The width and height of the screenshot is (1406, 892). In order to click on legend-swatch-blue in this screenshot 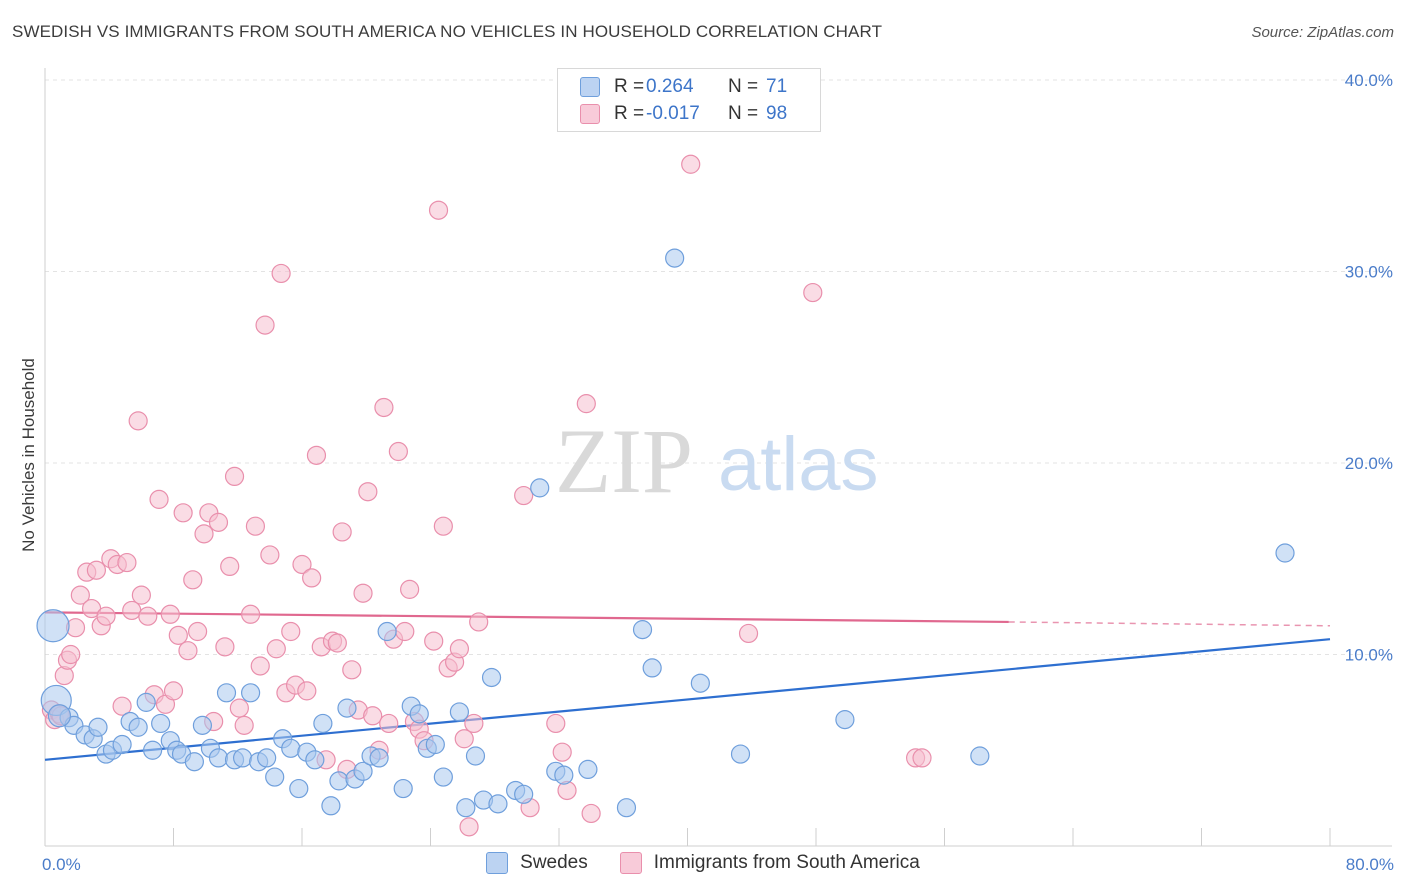, I will do `click(590, 87)`.